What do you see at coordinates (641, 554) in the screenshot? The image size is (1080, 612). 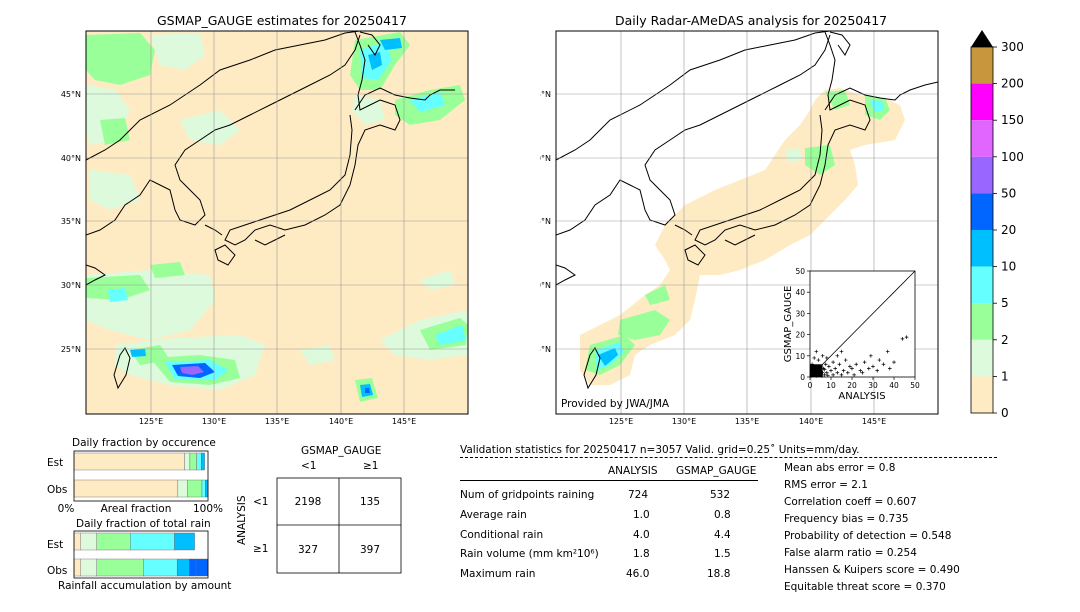 I see `validation-row-analysis: 1.8` at bounding box center [641, 554].